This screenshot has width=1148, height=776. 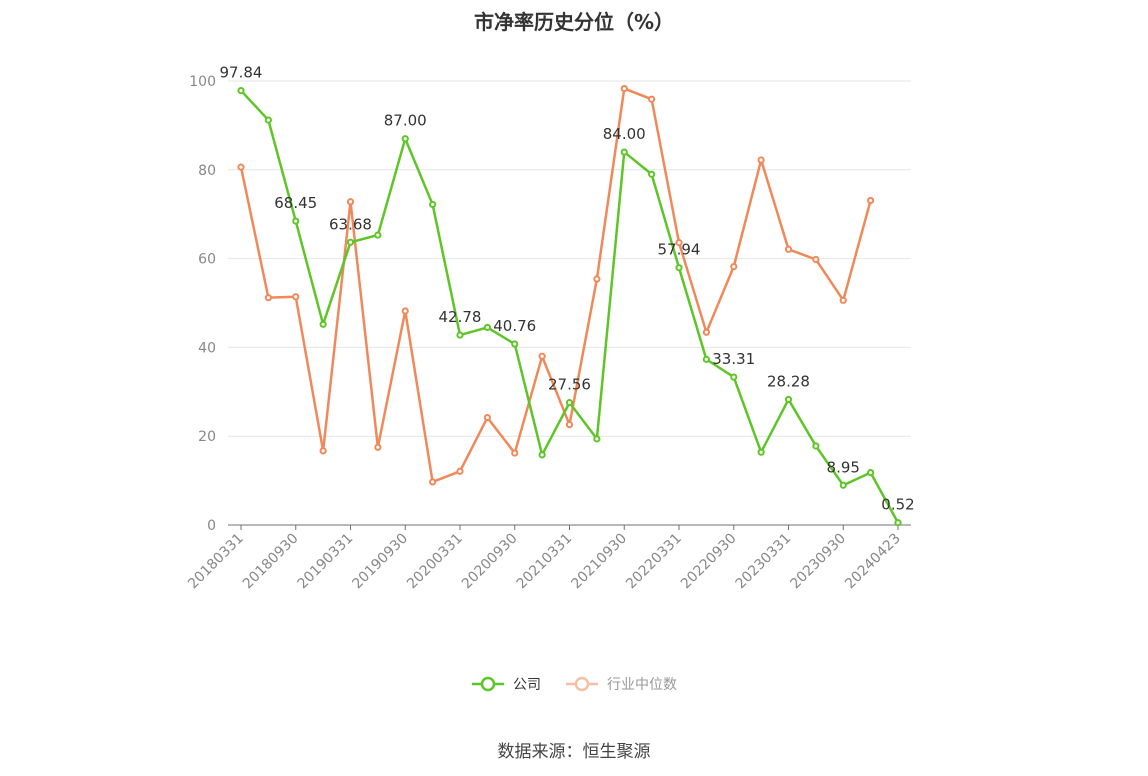 What do you see at coordinates (709, 562) in the screenshot?
I see `x-tick-label: 20220930` at bounding box center [709, 562].